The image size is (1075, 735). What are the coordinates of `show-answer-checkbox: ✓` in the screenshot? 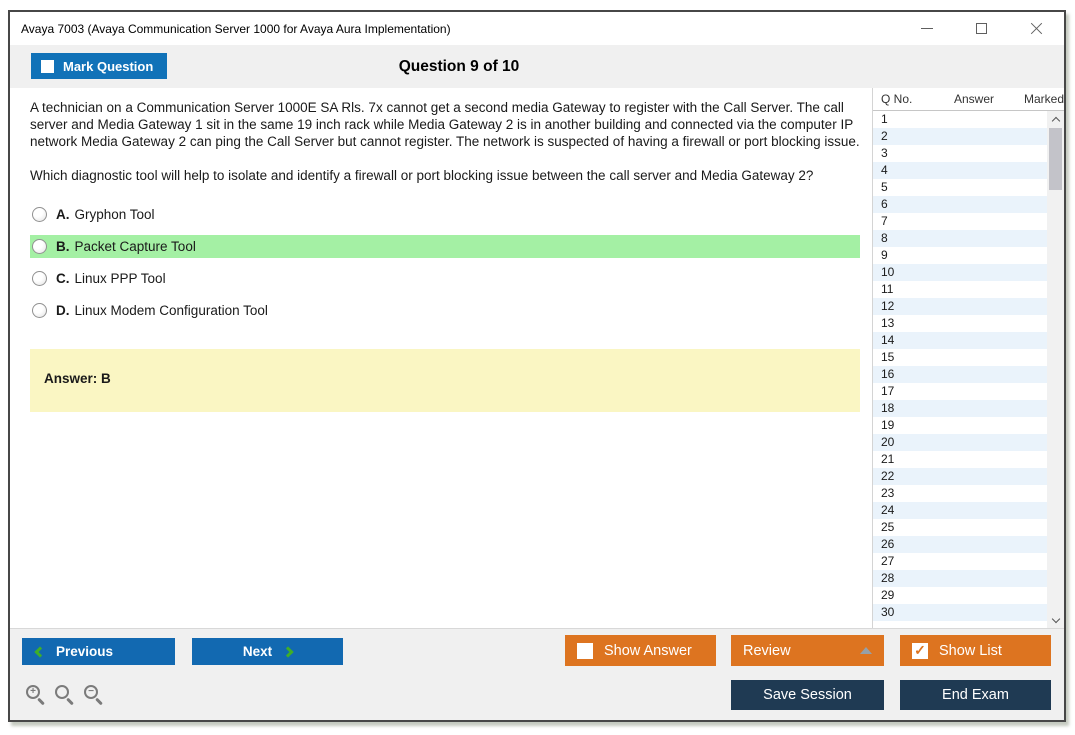 It's located at (585, 650).